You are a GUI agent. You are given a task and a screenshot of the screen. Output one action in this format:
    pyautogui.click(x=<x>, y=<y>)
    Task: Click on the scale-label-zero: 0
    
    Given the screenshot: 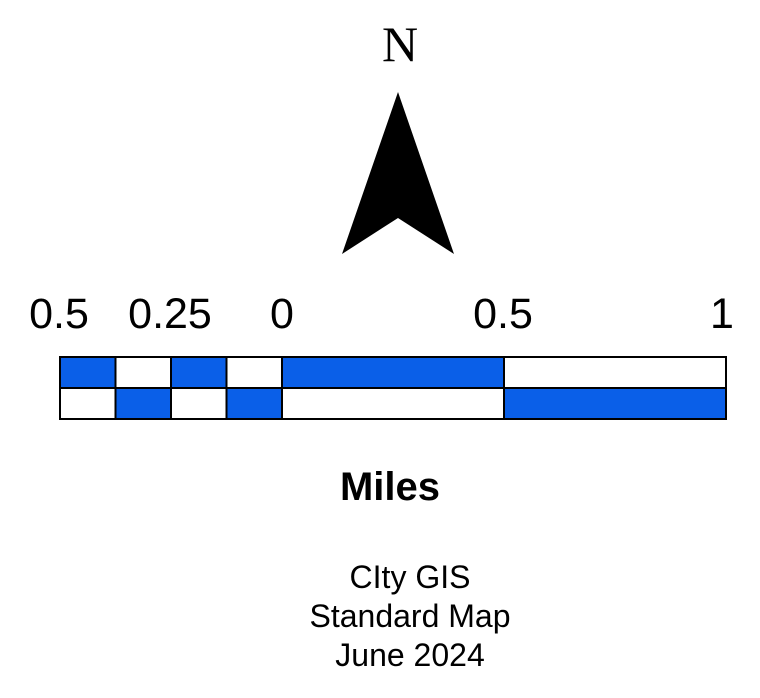 What is the action you would take?
    pyautogui.click(x=282, y=314)
    